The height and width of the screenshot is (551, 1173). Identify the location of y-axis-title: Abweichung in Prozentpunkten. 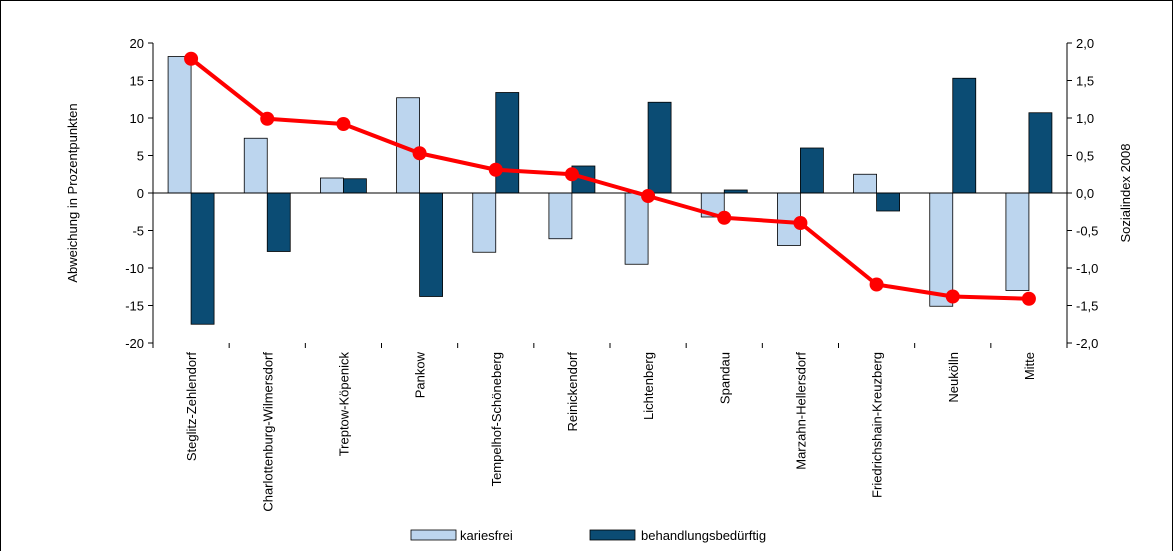
(72, 192).